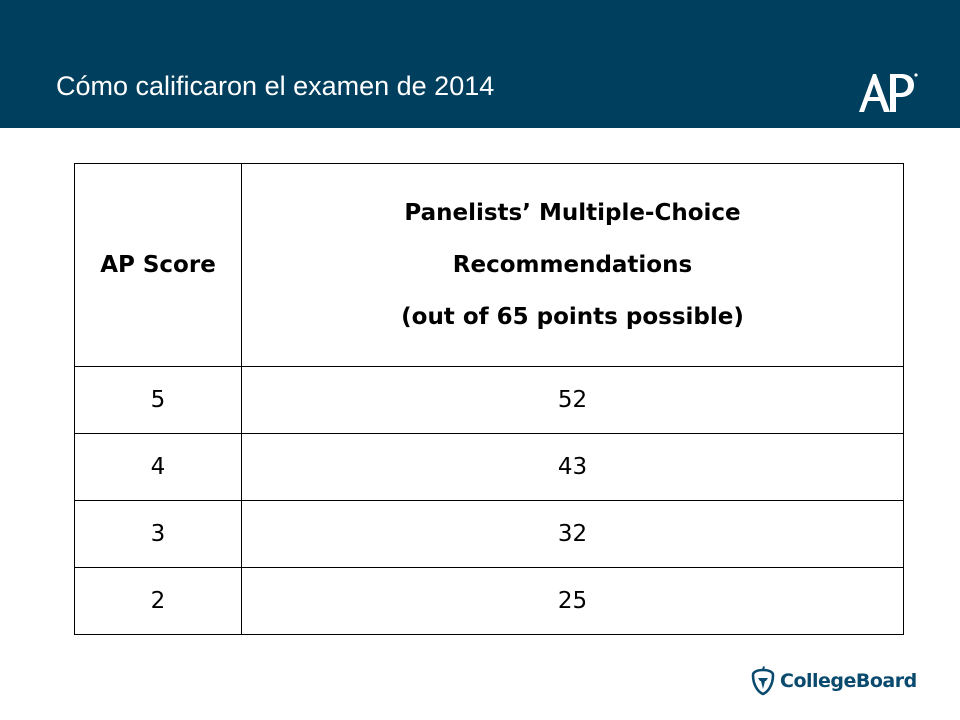 This screenshot has width=960, height=720. I want to click on header-line: Panelists’ Multiple-Choice, so click(572, 213).